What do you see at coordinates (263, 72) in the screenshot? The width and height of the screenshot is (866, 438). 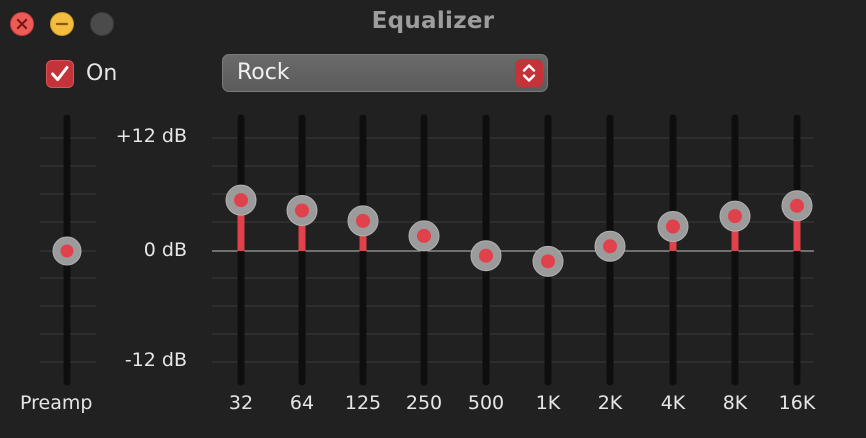 I see `preset-selected-value: Rock` at bounding box center [263, 72].